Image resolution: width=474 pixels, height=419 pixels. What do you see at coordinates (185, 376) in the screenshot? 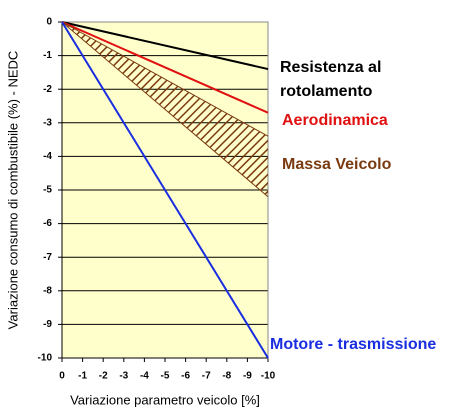
I see `x-tick-label: -6` at bounding box center [185, 376].